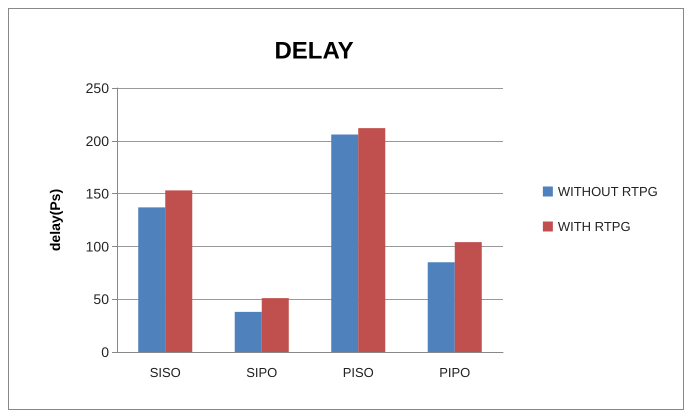 The height and width of the screenshot is (418, 692). What do you see at coordinates (314, 51) in the screenshot?
I see `chart-title: DELAY` at bounding box center [314, 51].